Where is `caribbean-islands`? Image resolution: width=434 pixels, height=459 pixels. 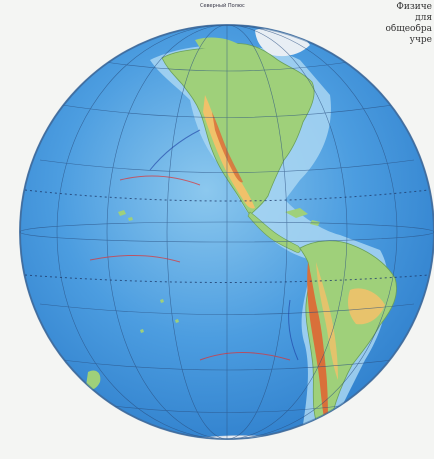
caribbean-islands is located at coordinates (302, 217).